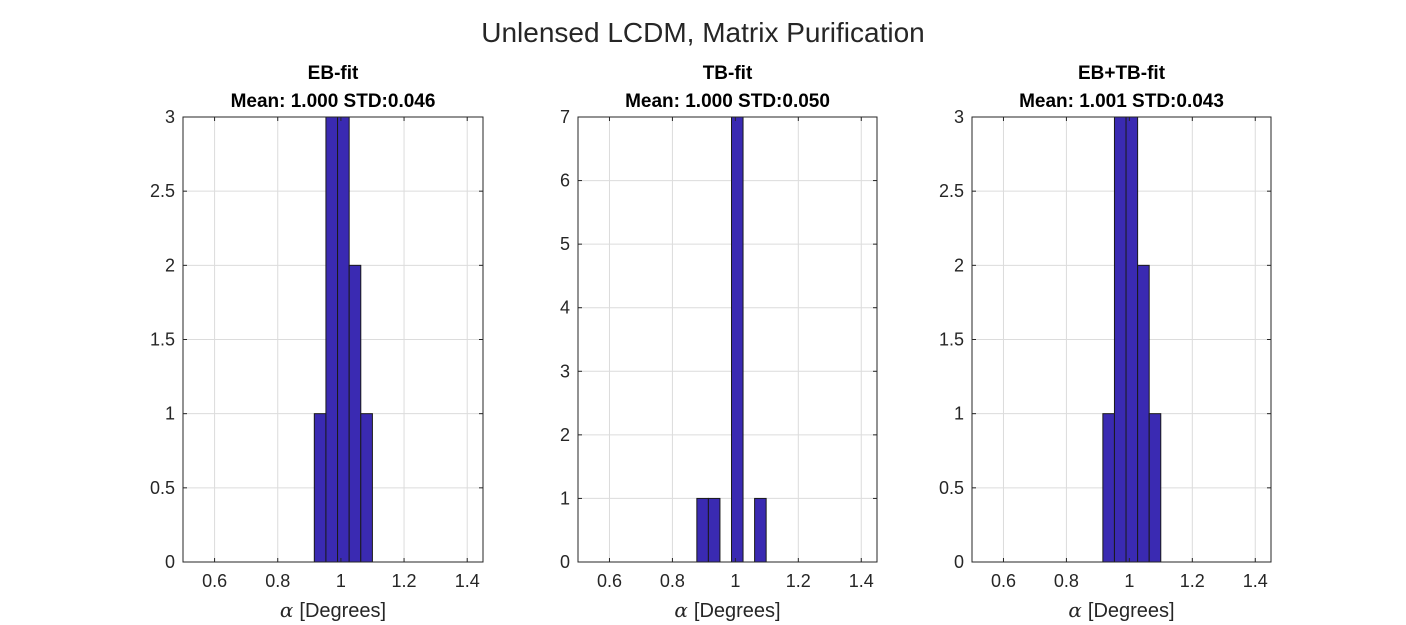  Describe the element at coordinates (565, 244) in the screenshot. I see `y-tick-label: 5` at that location.